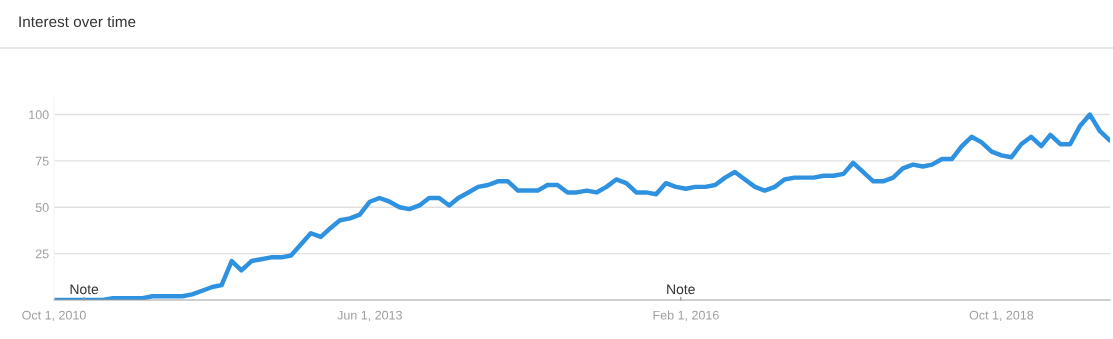 The height and width of the screenshot is (339, 1113). What do you see at coordinates (39, 115) in the screenshot?
I see `y-tick-label: 100` at bounding box center [39, 115].